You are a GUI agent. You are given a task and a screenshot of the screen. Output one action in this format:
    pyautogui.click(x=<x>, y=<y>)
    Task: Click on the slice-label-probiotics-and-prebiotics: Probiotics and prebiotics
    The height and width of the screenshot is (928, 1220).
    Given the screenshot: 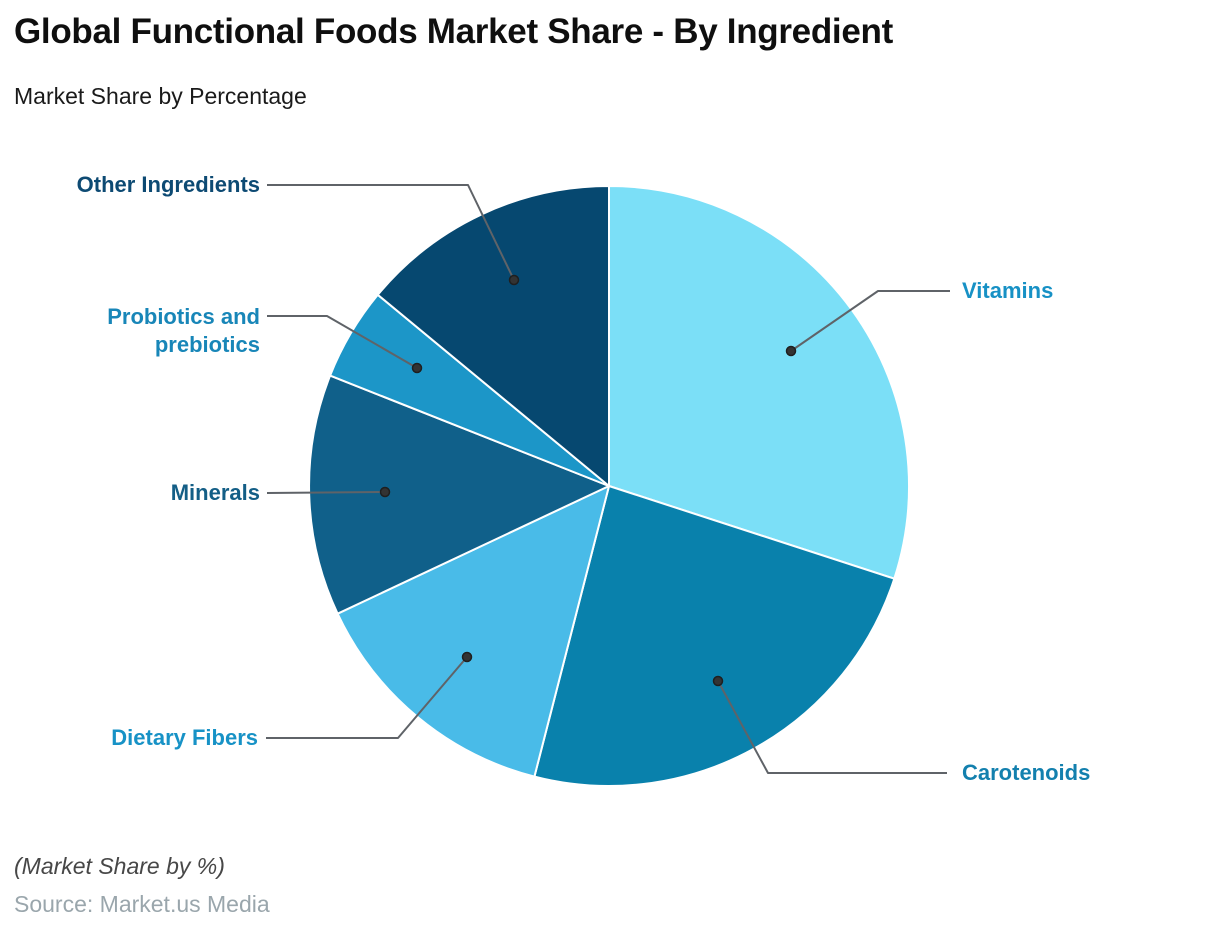 What is the action you would take?
    pyautogui.click(x=183, y=330)
    